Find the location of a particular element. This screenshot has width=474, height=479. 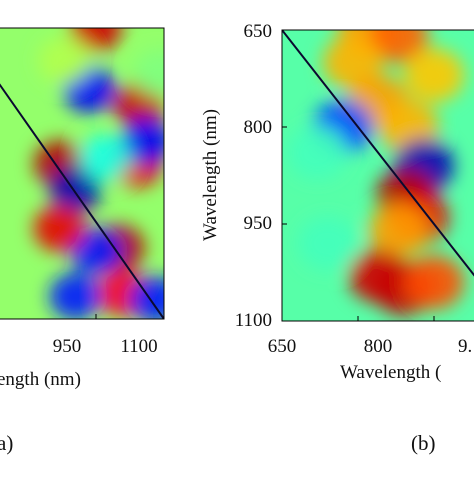

panel-b-x-tick-label: 650 is located at coordinates (282, 346).